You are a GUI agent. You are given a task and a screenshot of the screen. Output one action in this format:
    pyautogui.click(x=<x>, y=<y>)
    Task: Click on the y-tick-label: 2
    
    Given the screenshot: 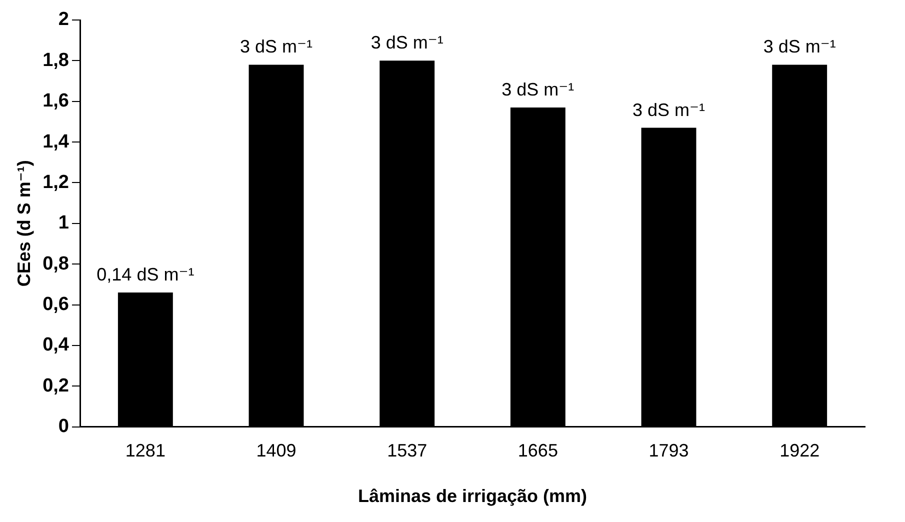 What is the action you would take?
    pyautogui.click(x=64, y=19)
    